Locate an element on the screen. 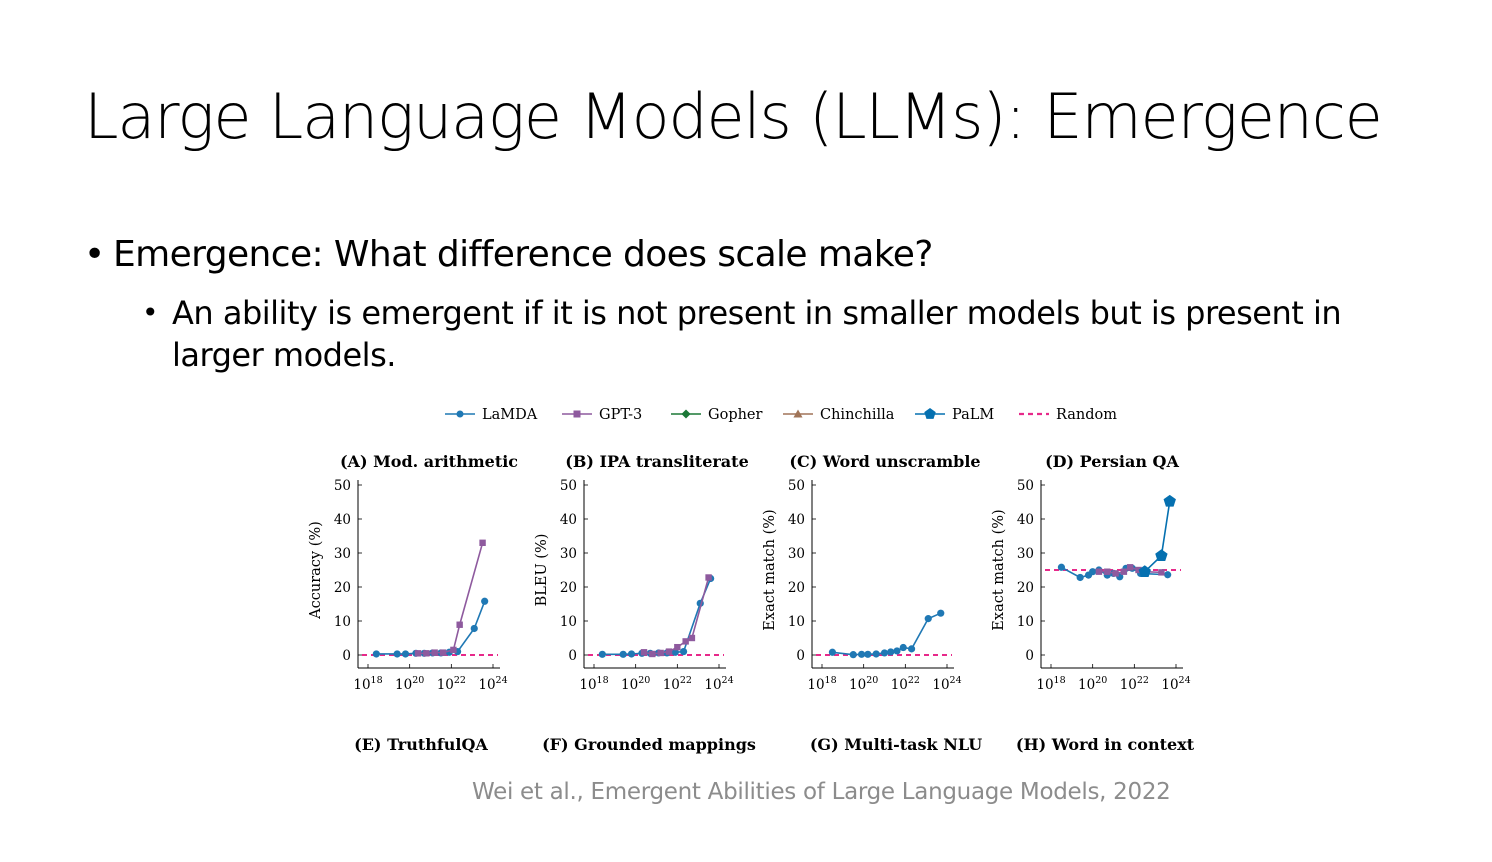 Image resolution: width=1492 pixels, height=862 pixels. legend-item-gopher: Gopher is located at coordinates (717, 415).